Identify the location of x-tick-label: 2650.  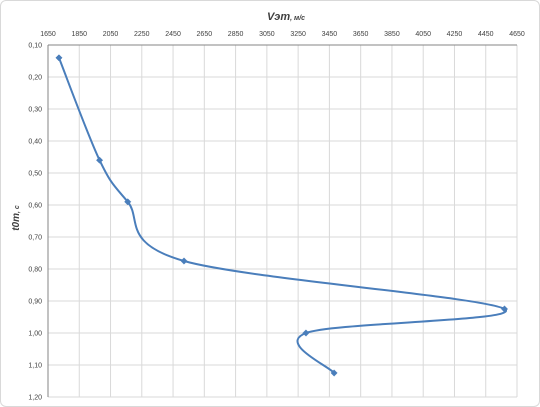
(205, 34).